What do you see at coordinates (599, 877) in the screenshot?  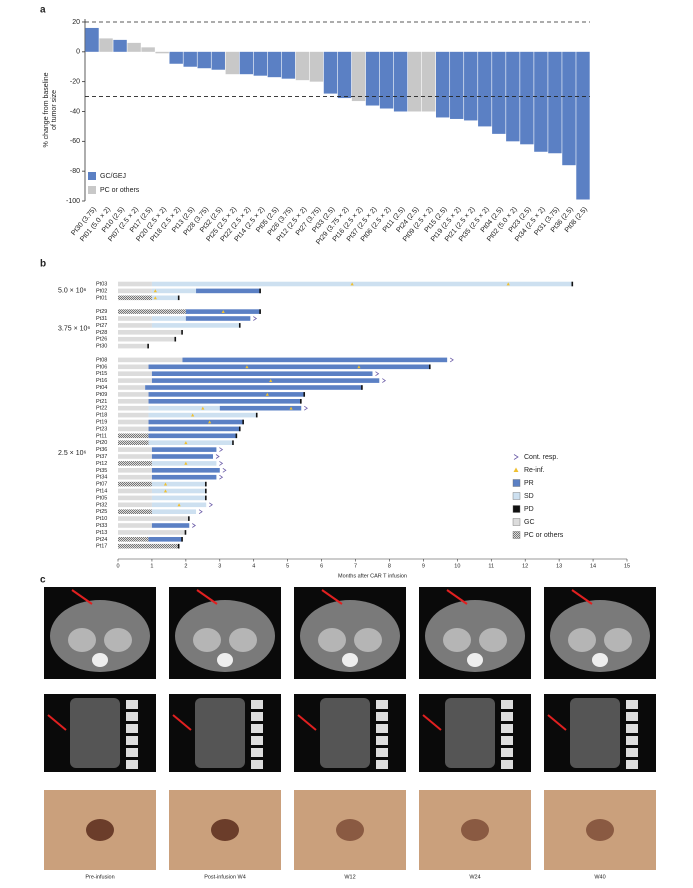 I see `caption: W40` at bounding box center [599, 877].